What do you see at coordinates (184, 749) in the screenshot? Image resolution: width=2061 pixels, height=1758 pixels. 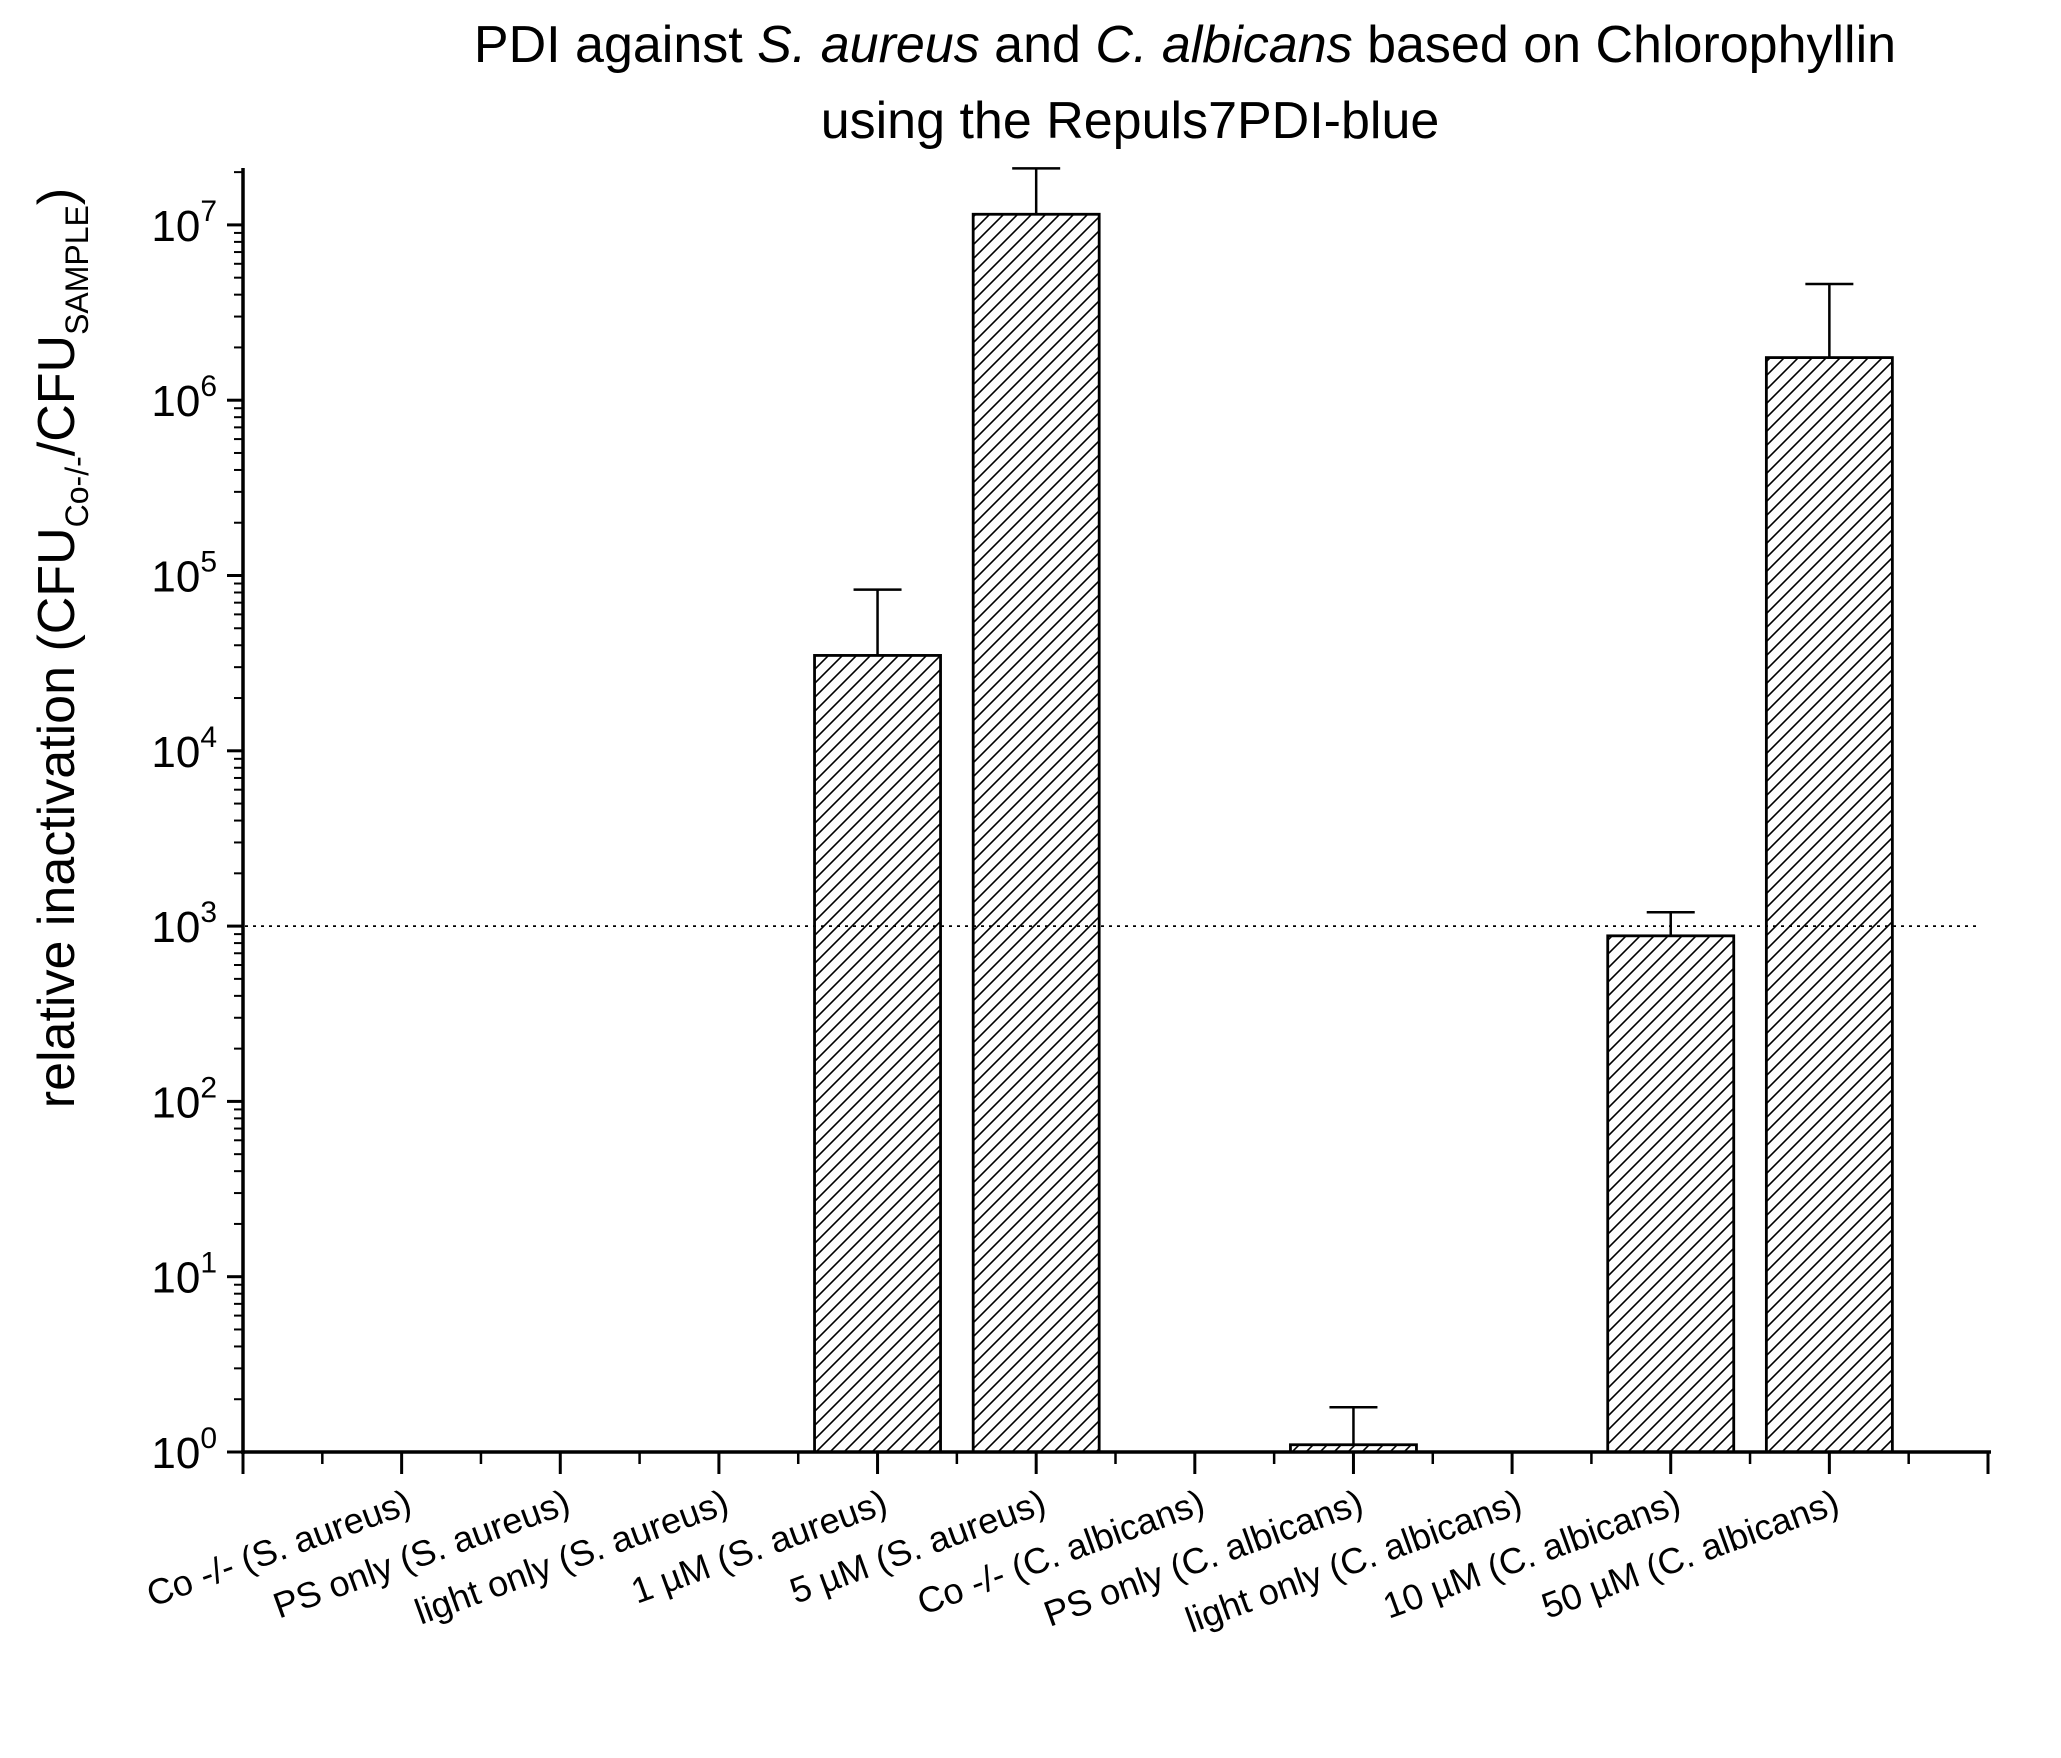 I see `y-tick-label: 10⁴` at bounding box center [184, 749].